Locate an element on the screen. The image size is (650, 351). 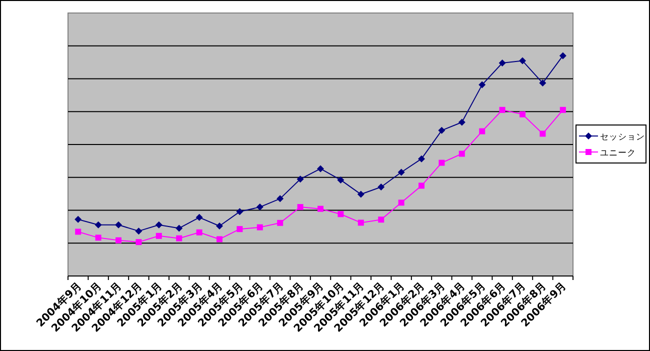
legend-label: セッション is located at coordinates (622, 137).